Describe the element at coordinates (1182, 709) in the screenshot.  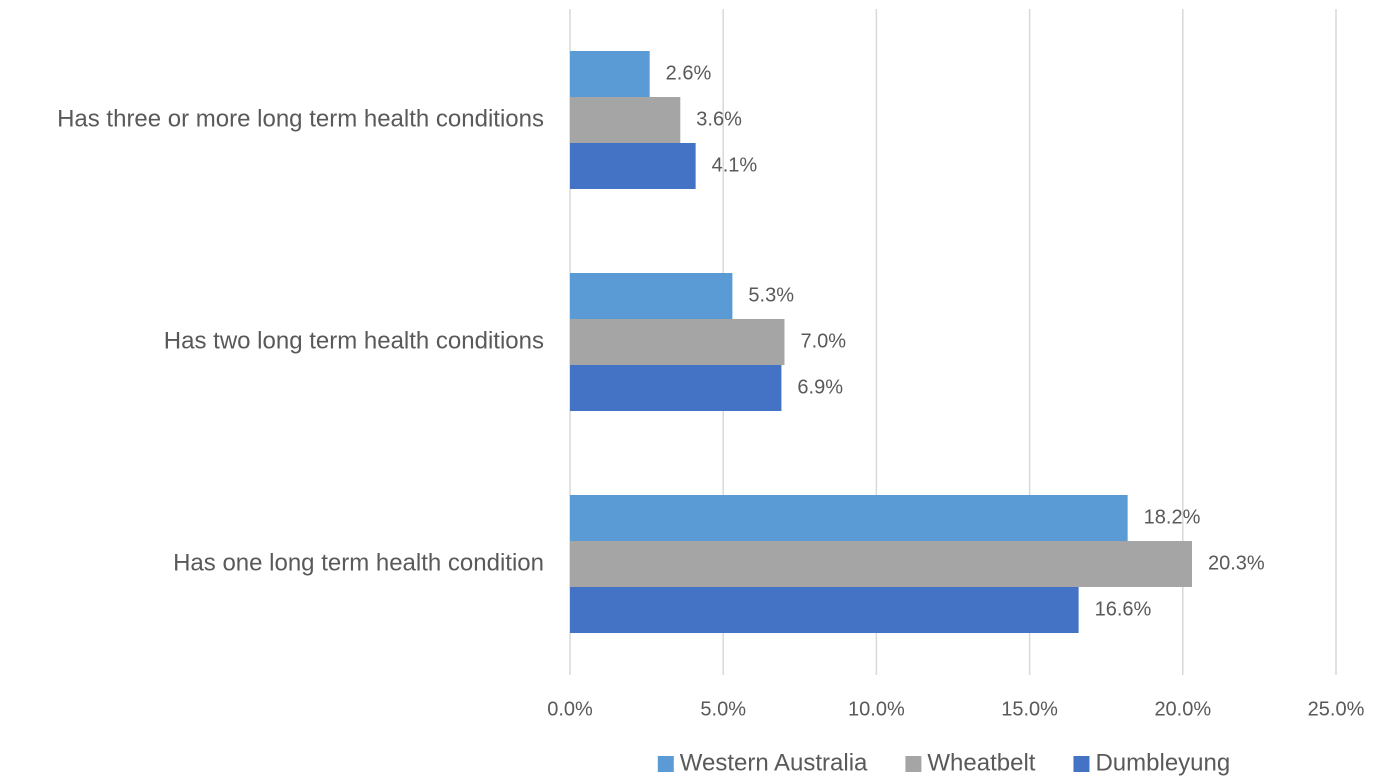
I see `x-tick-label: 20.0%` at that location.